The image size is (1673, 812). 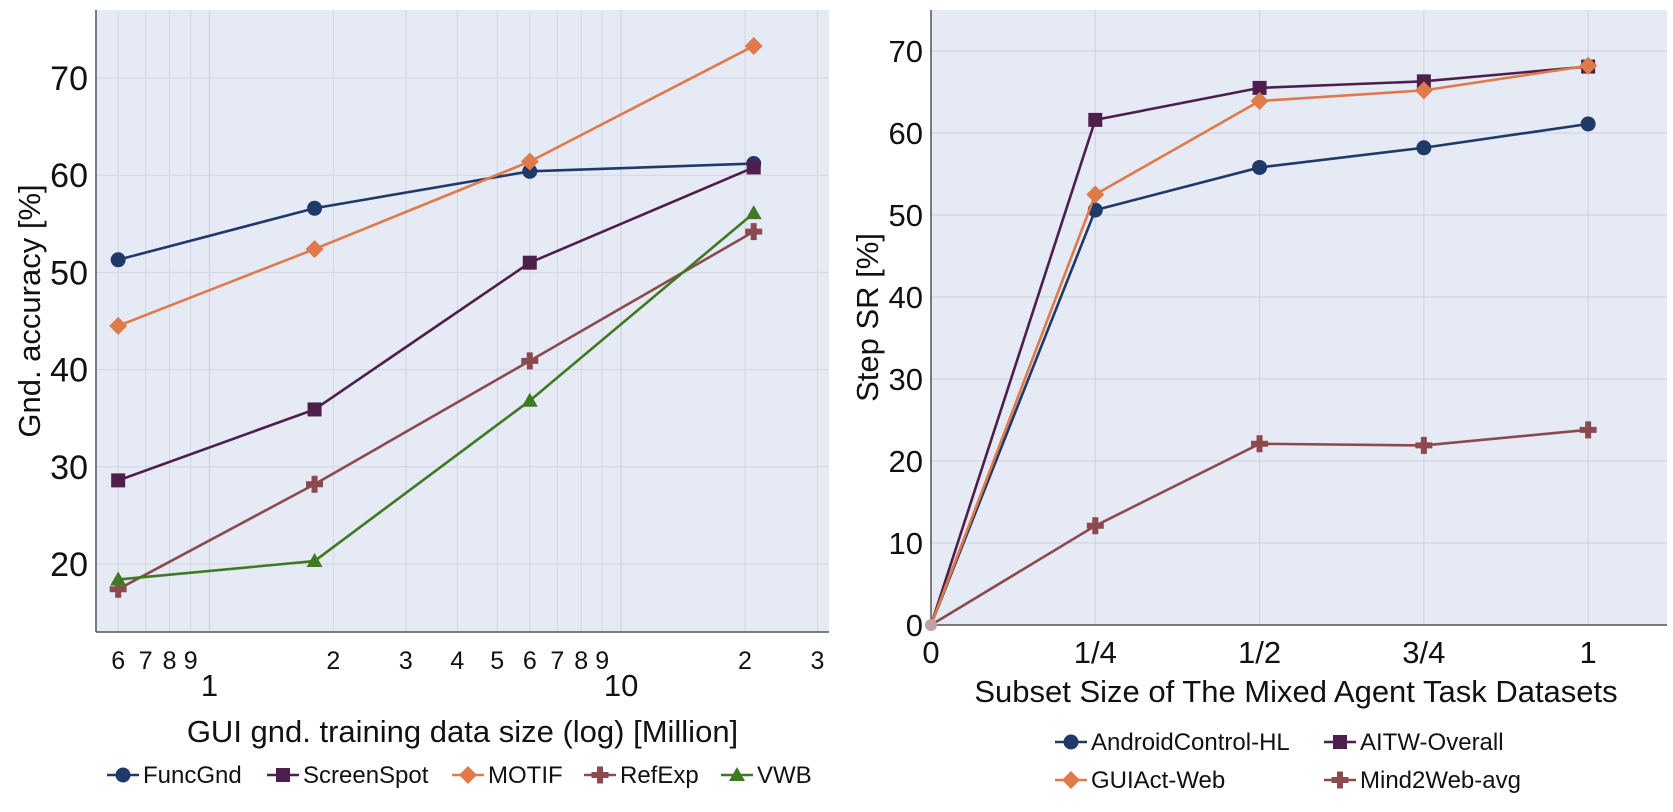 What do you see at coordinates (737, 774) in the screenshot?
I see `legend-marker-vwb` at bounding box center [737, 774].